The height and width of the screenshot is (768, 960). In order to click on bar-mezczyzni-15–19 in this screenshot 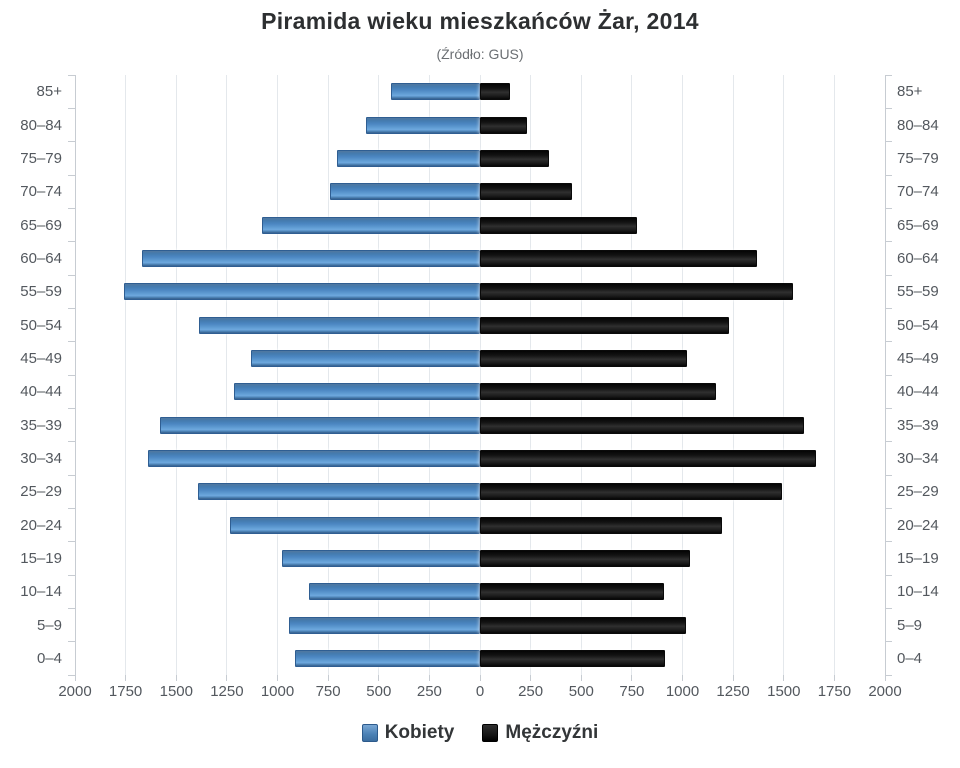, I will do `click(585, 558)`.